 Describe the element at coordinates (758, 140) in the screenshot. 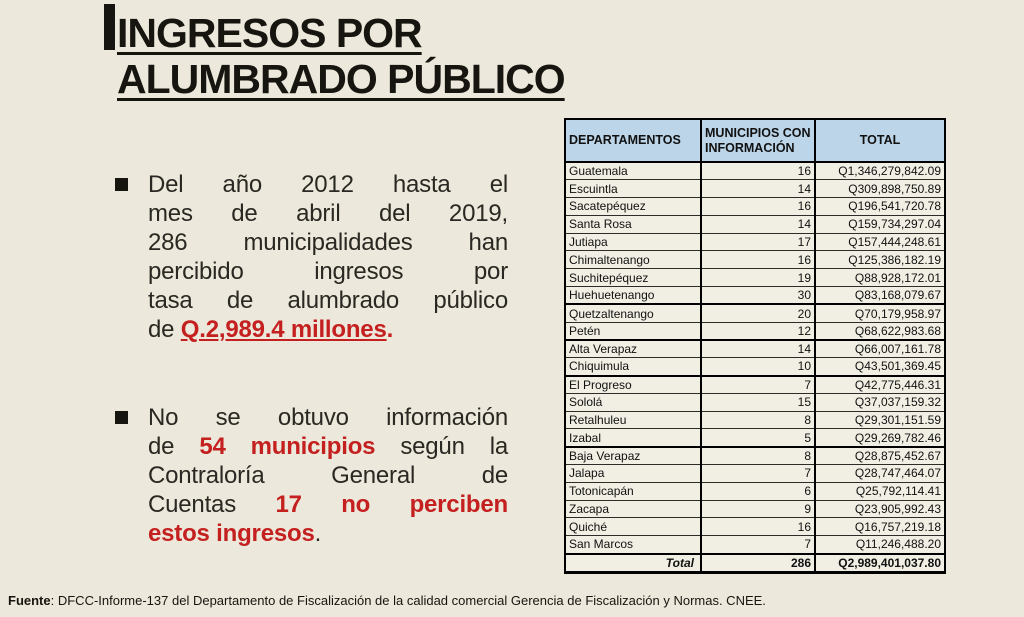

I see `header-municipios: MUNICIPIOS CON INFORMACIÓN` at that location.